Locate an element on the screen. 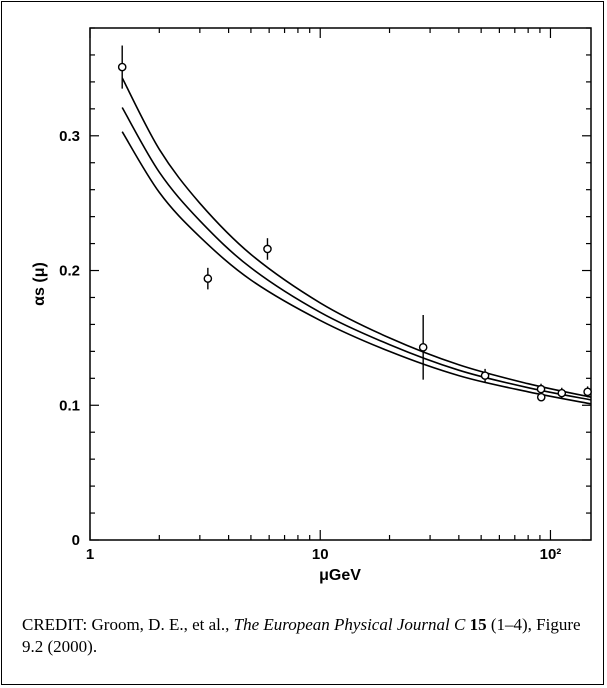  x-tick-label: 10 is located at coordinates (320, 554).